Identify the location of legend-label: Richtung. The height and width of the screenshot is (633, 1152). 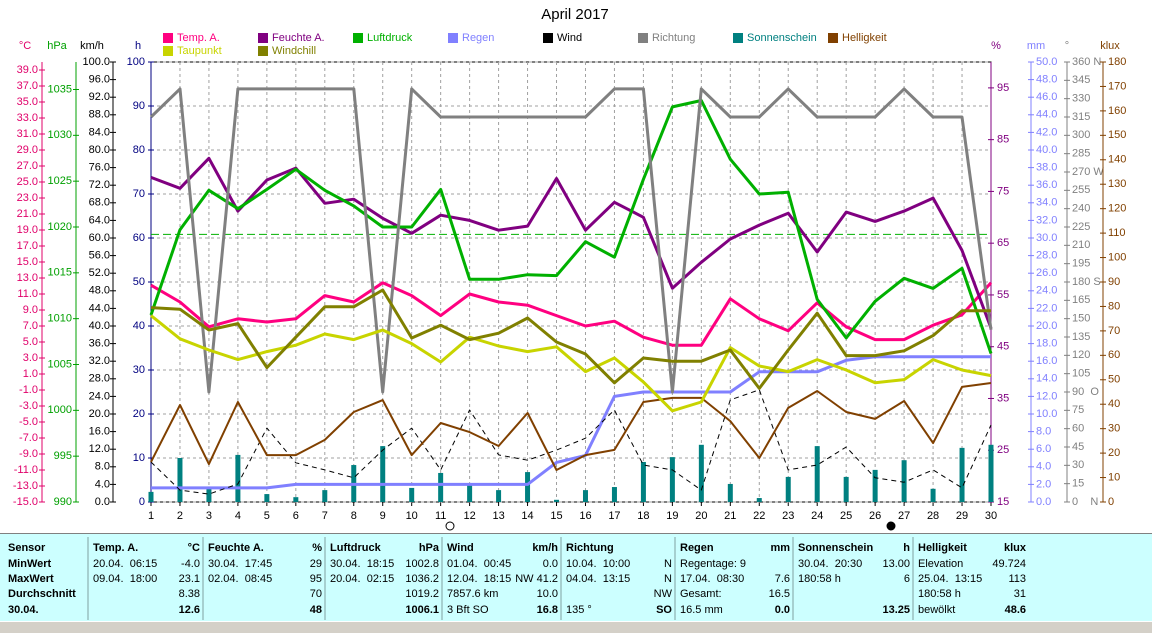
(673, 38).